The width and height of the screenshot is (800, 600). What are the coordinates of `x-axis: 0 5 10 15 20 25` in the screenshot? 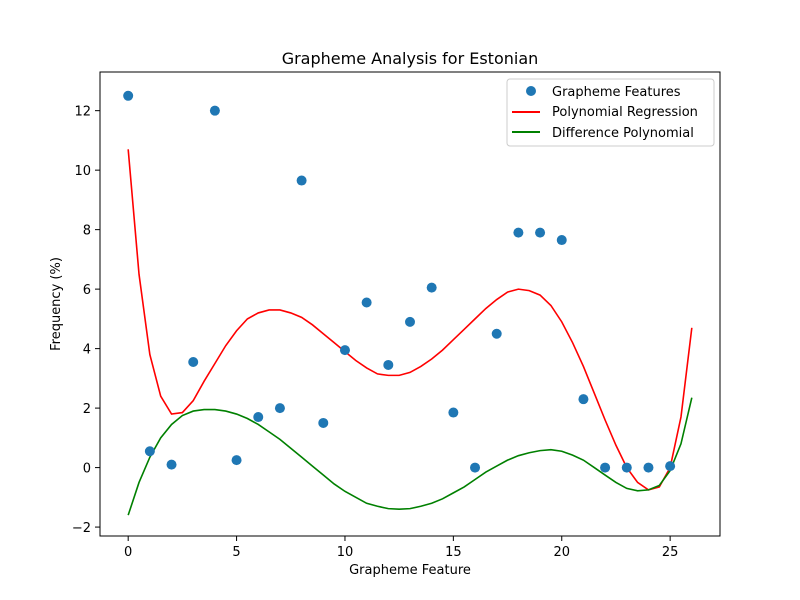 It's located at (401, 548).